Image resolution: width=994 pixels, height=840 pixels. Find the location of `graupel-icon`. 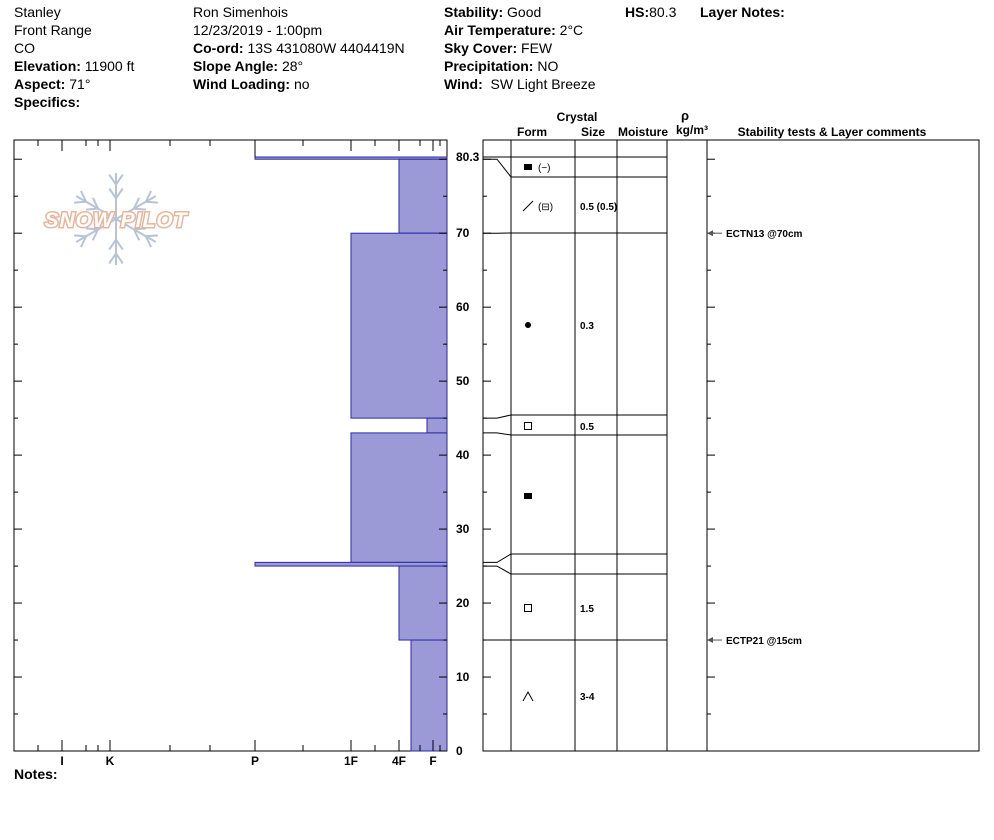

graupel-icon is located at coordinates (528, 325).